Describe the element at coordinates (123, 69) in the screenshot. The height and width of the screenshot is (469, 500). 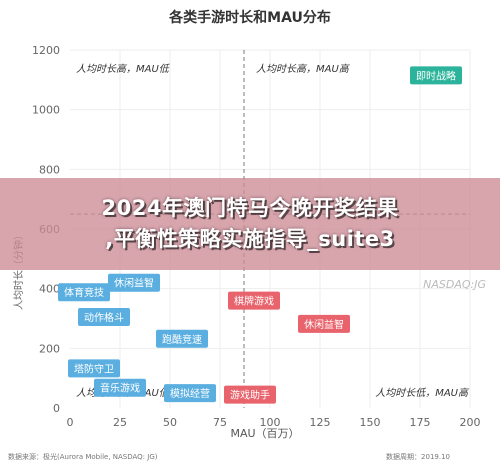
I see `quadrant-label: 人均时长高，MAU低` at that location.